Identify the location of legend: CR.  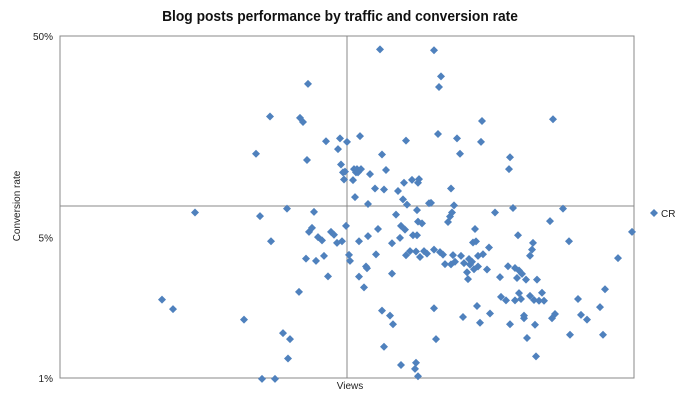
(662, 214).